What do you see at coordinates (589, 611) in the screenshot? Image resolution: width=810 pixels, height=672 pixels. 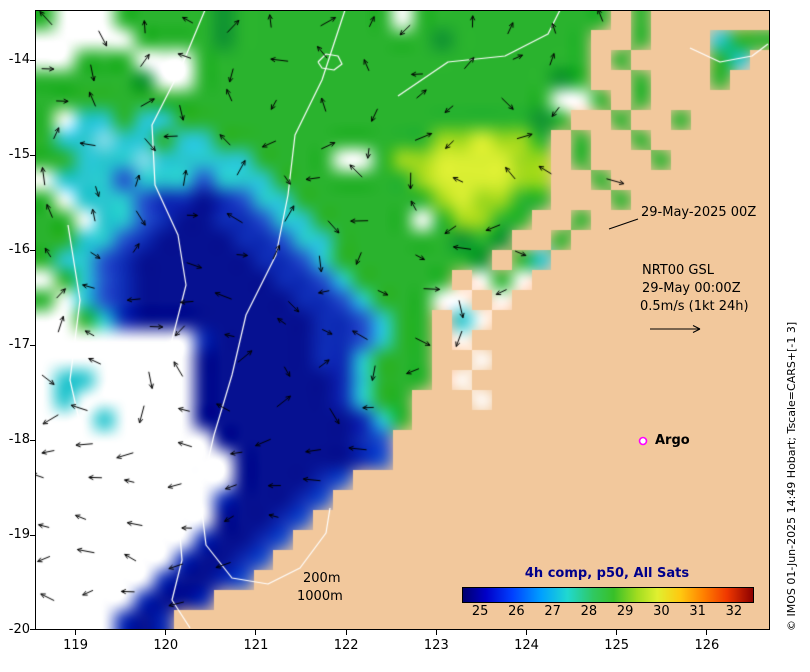 I see `colorbar-tick-label: 28` at bounding box center [589, 611].